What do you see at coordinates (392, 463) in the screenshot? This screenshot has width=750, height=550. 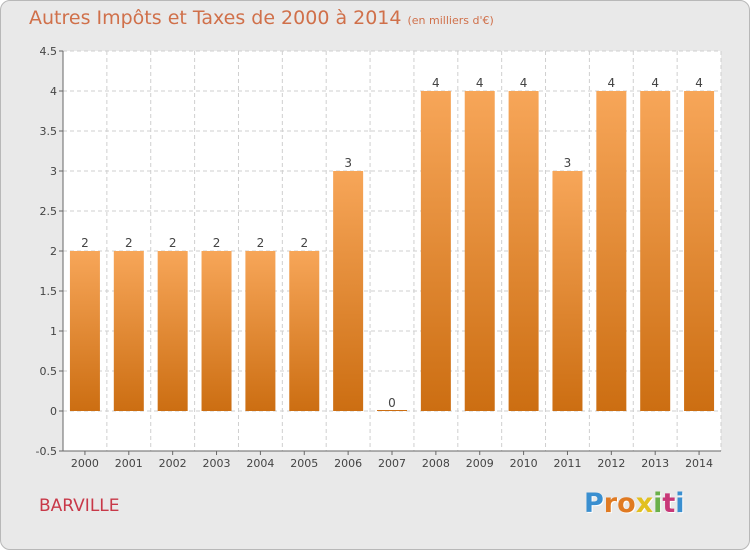 I see `x-tick-label: 2007` at bounding box center [392, 463].